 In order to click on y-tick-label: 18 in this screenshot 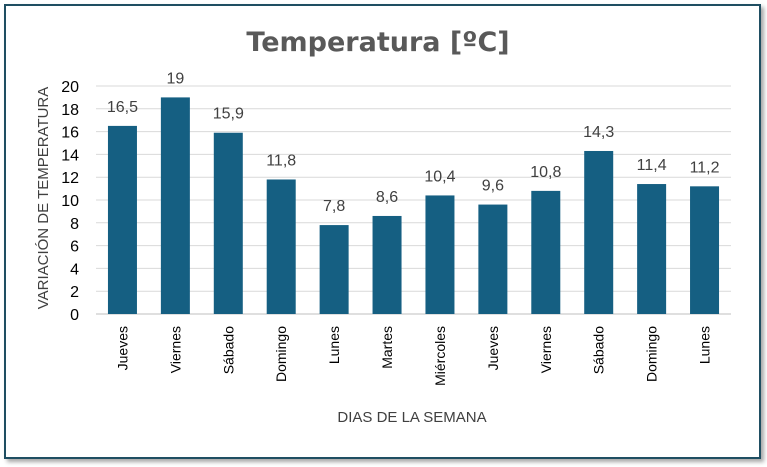, I will do `click(70, 110)`.